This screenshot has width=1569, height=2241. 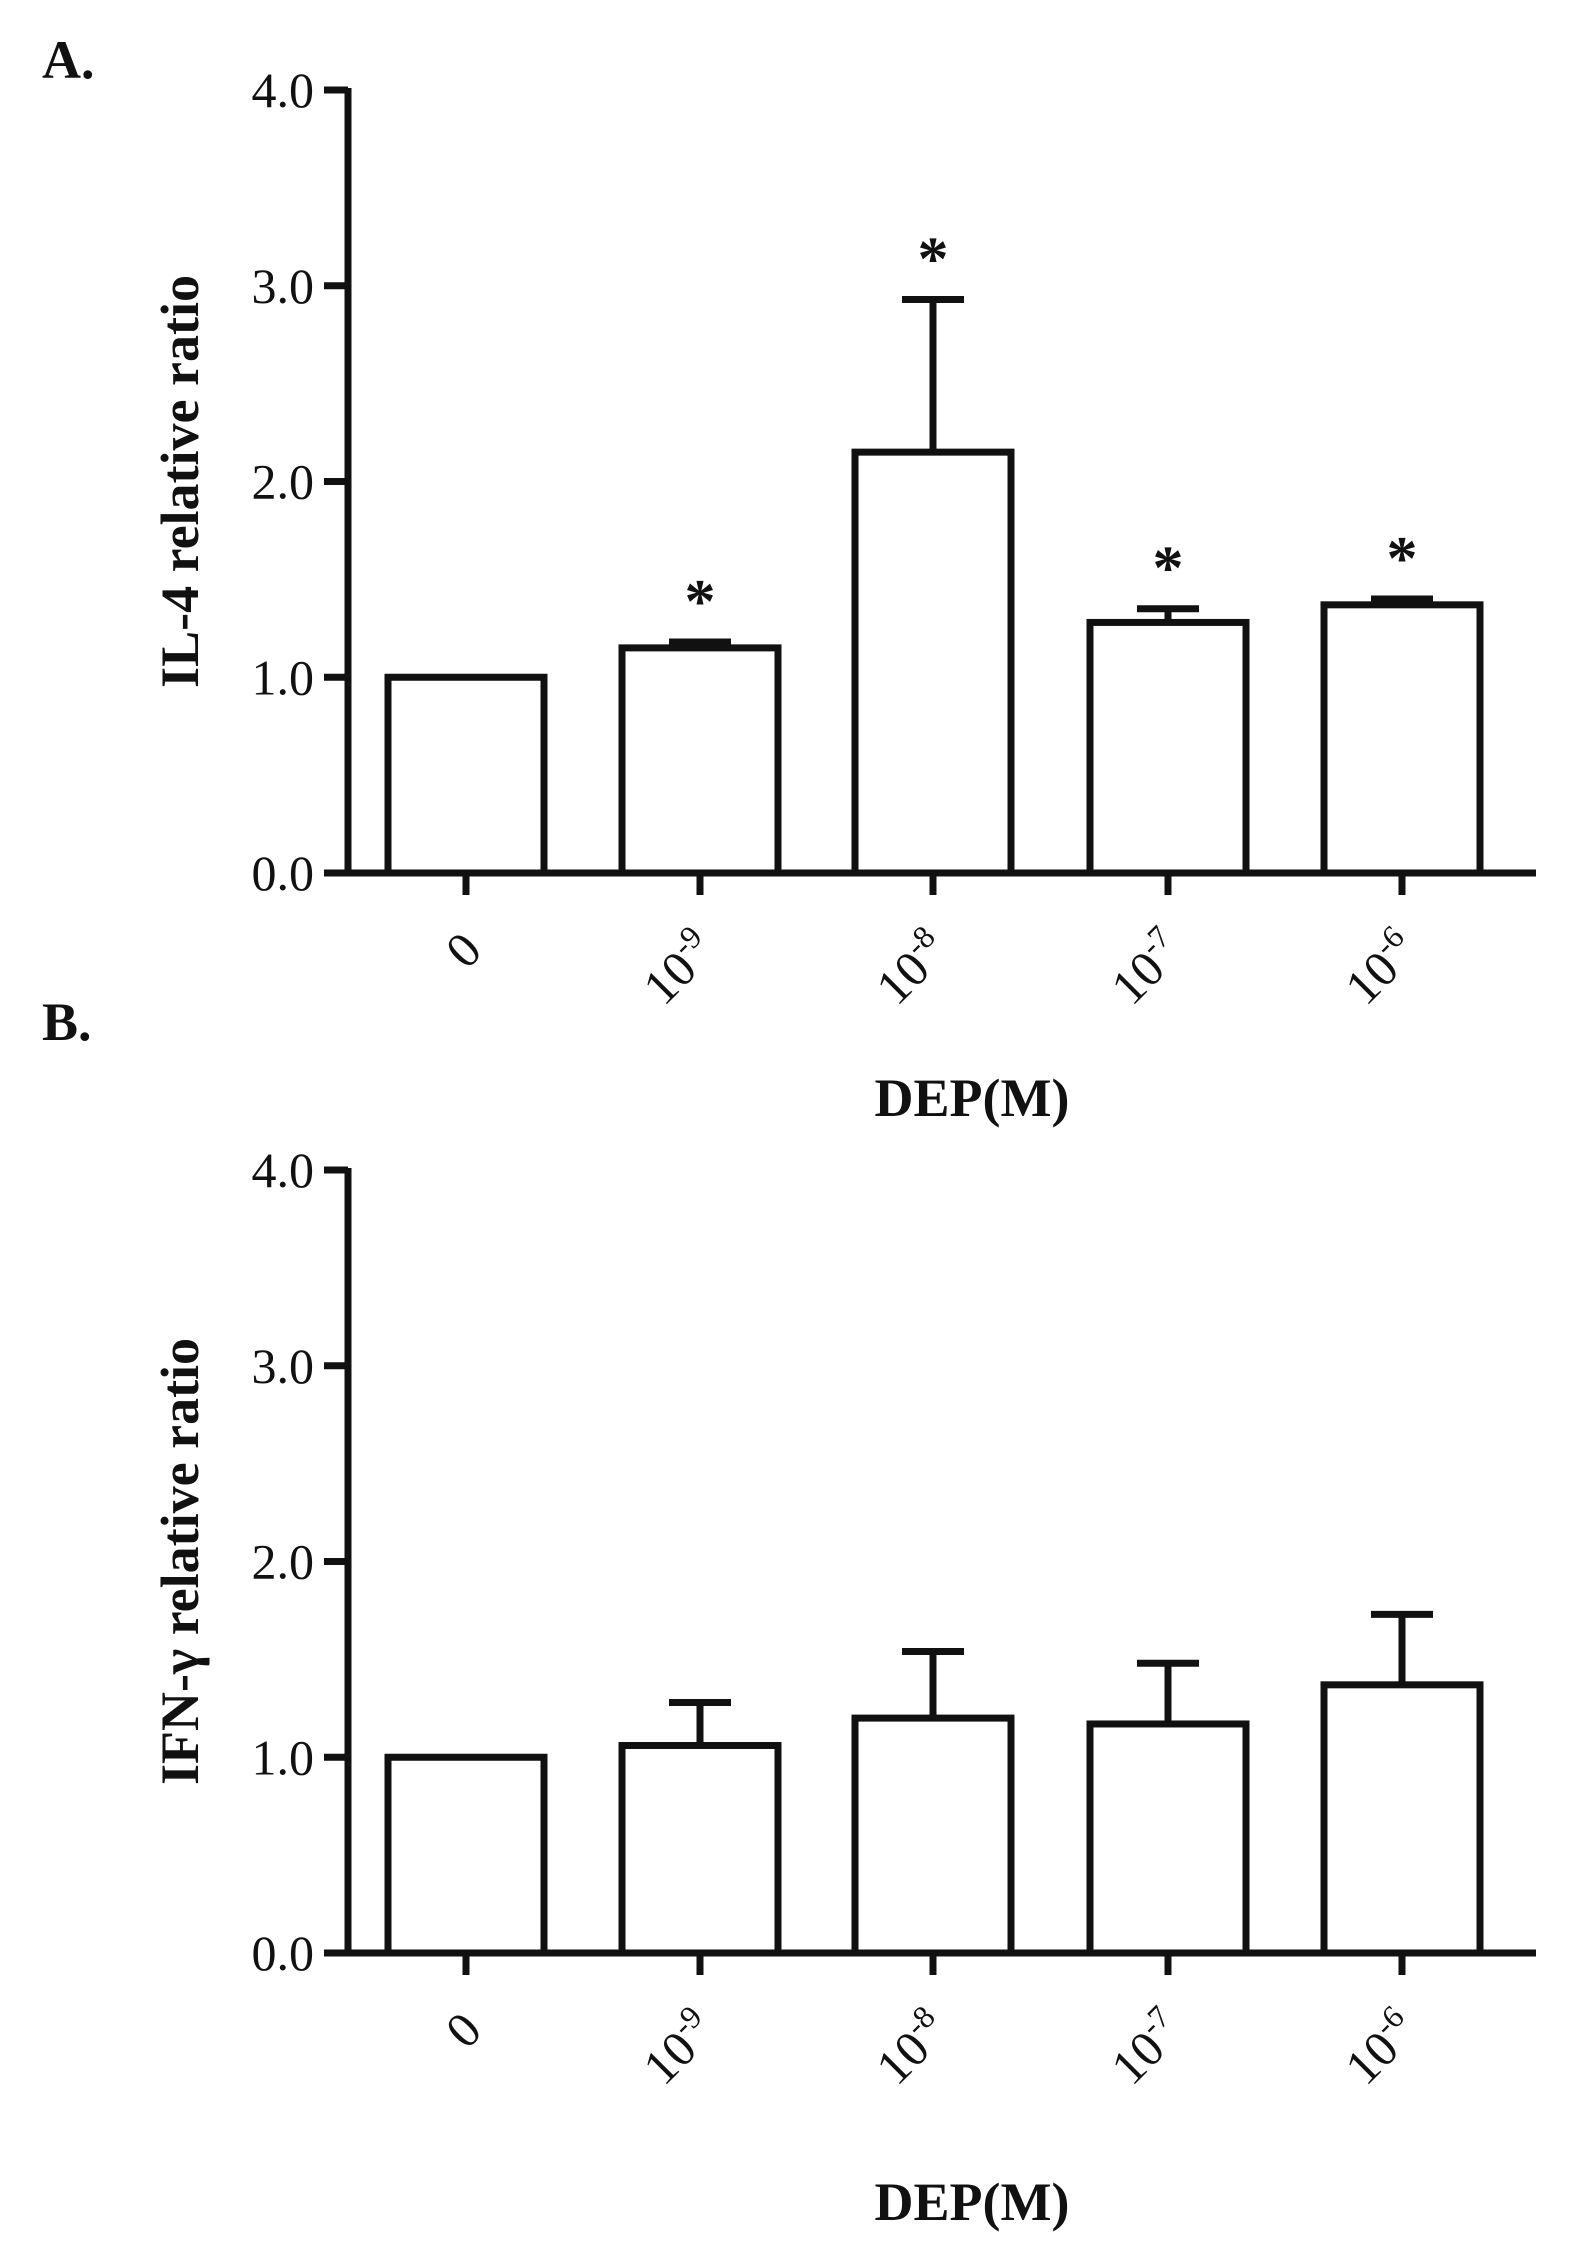 I want to click on panel-label: A., so click(x=68, y=60).